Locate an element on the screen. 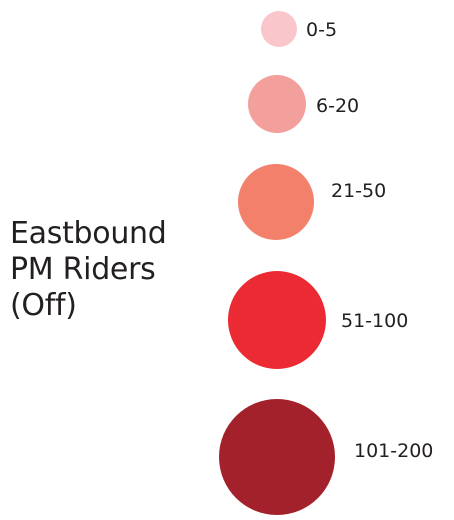  legend-label-6-20: 6-20 is located at coordinates (337, 106).